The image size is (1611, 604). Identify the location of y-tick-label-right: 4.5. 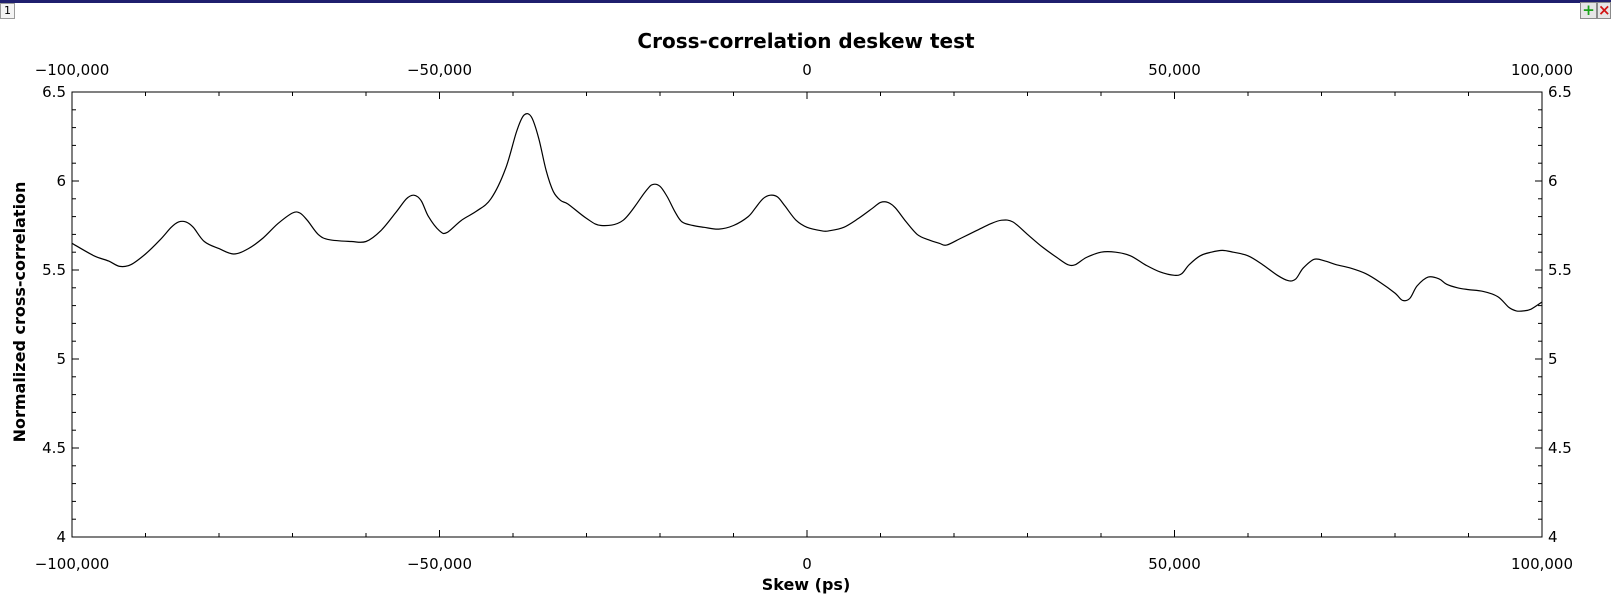
(1560, 448).